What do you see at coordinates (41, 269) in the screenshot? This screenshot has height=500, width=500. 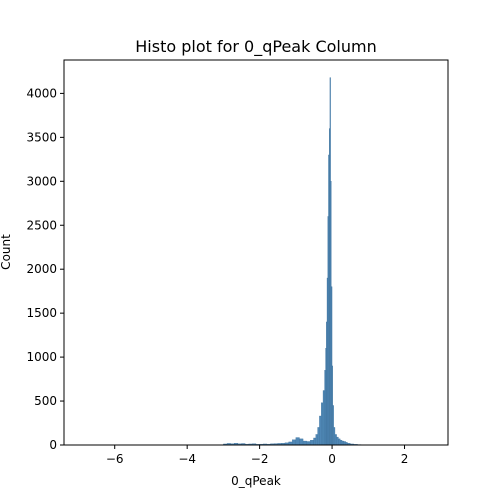 I see `y-tick-label: 2000` at bounding box center [41, 269].